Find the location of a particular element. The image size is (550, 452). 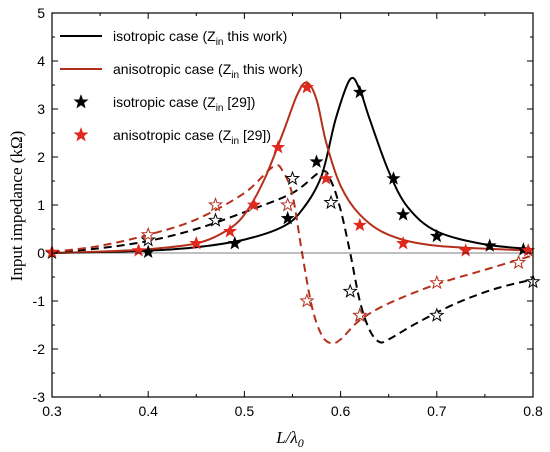

legend-label: isotropic case (Zin [29]) is located at coordinates (184, 104).